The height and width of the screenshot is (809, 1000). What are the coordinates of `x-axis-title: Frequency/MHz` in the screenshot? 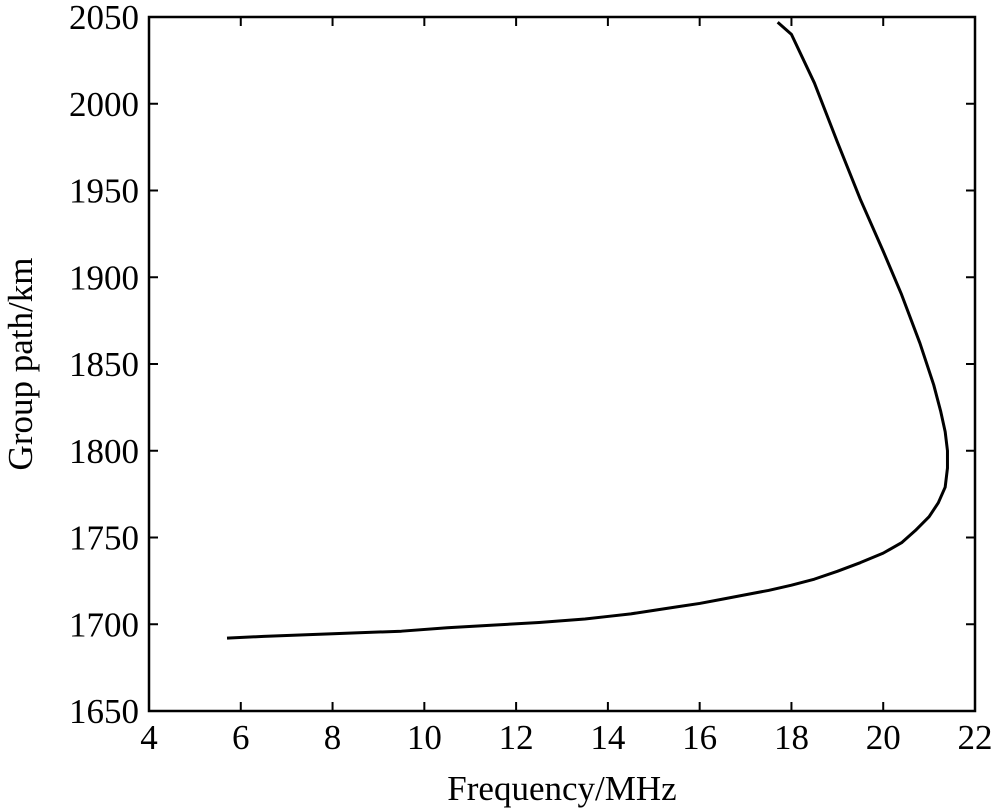 It's located at (561, 788).